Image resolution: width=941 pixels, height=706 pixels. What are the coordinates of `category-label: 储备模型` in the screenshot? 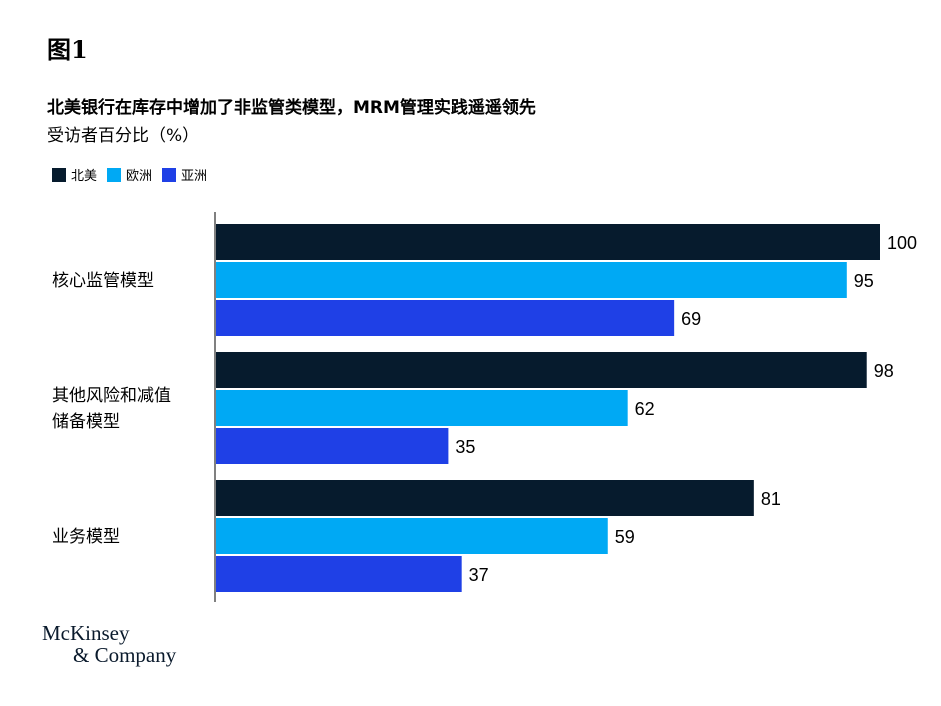 It's located at (86, 422).